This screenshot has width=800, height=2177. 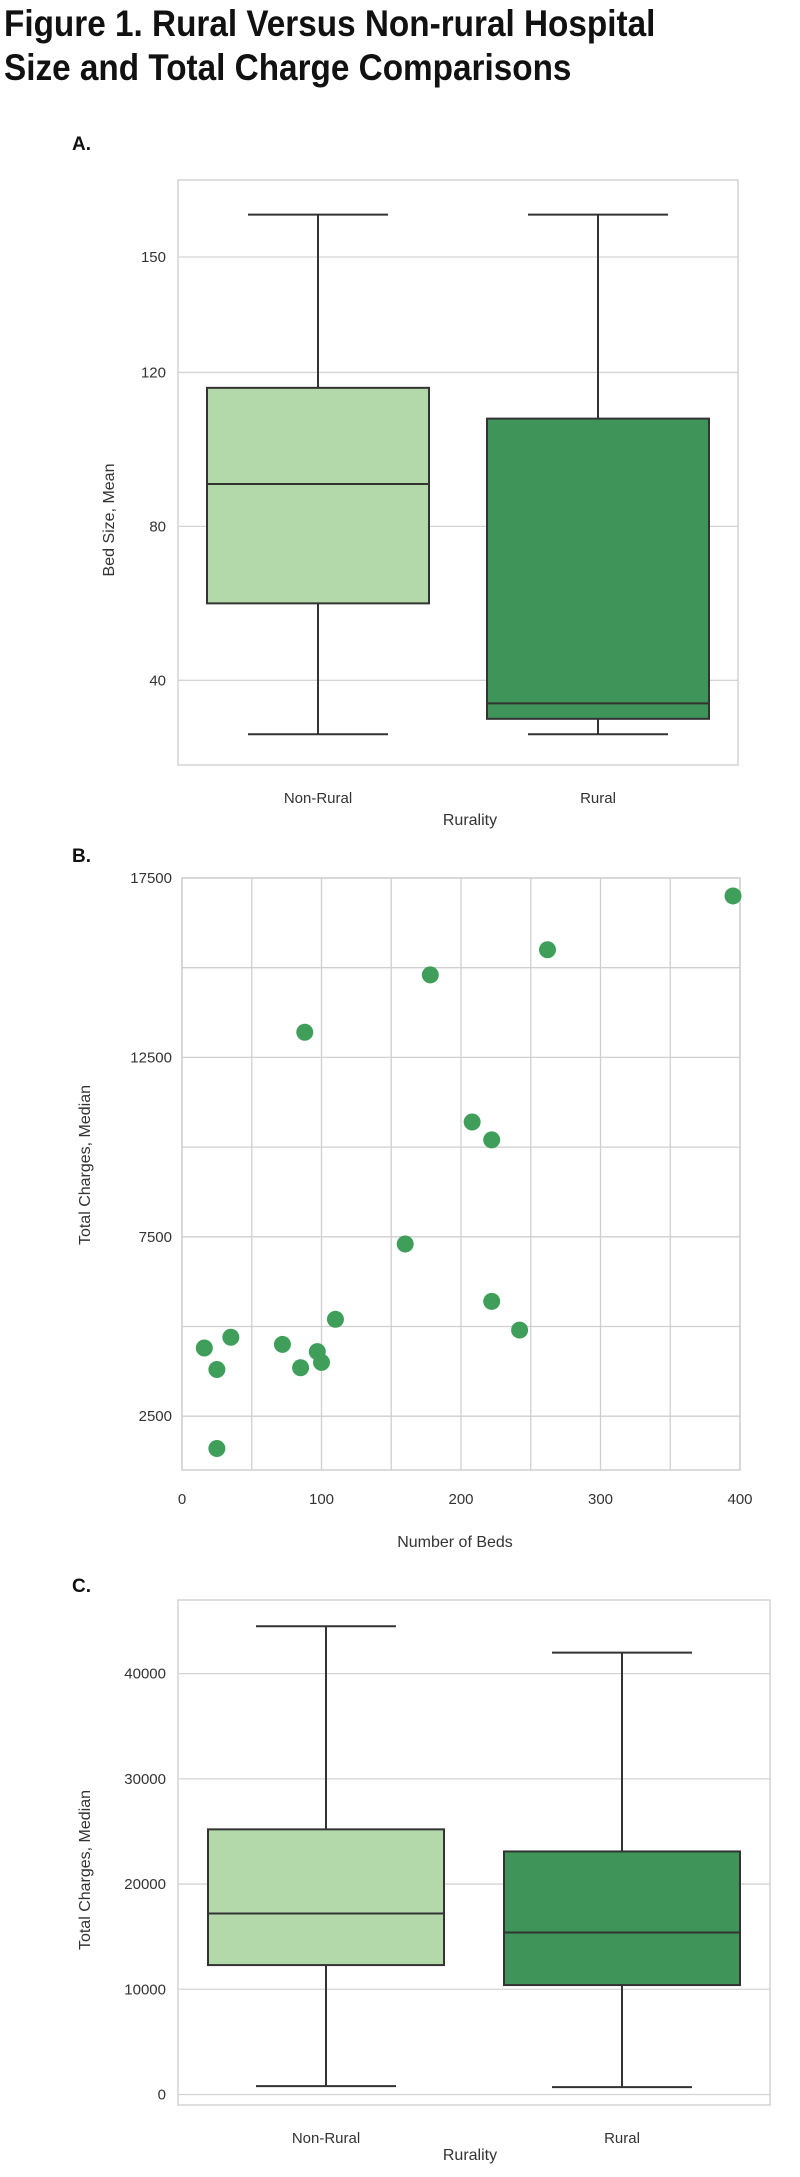 I want to click on c-y-tick-30000: 30000, so click(x=145, y=1779).